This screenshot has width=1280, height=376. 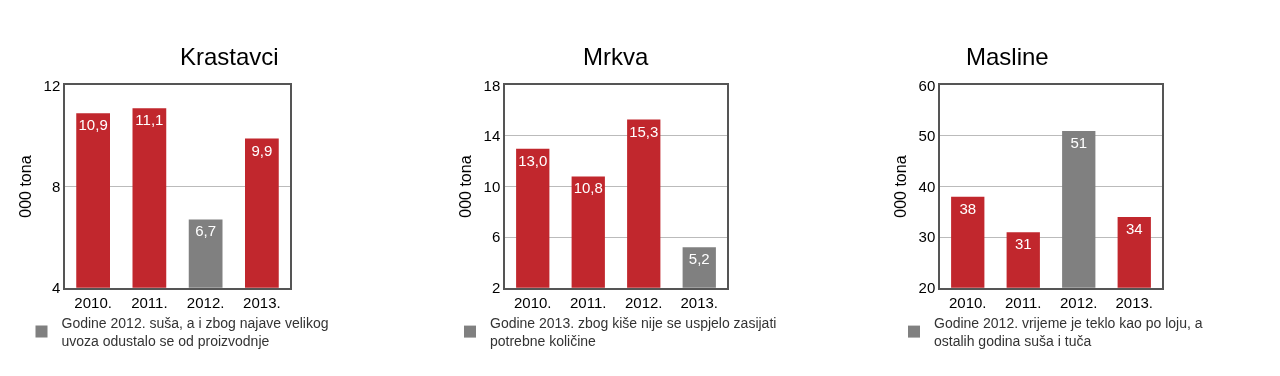 I want to click on data-label: 15,3, so click(x=644, y=131).